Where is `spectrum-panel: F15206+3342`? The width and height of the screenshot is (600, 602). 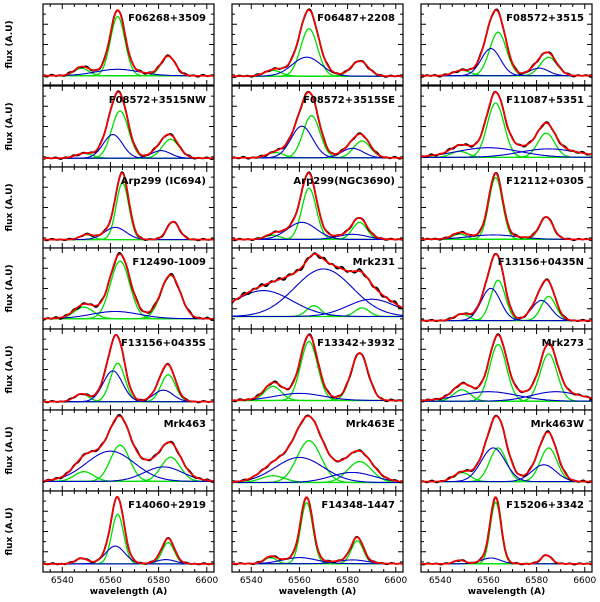
spectrum-panel: F15206+3342 is located at coordinates (506, 531).